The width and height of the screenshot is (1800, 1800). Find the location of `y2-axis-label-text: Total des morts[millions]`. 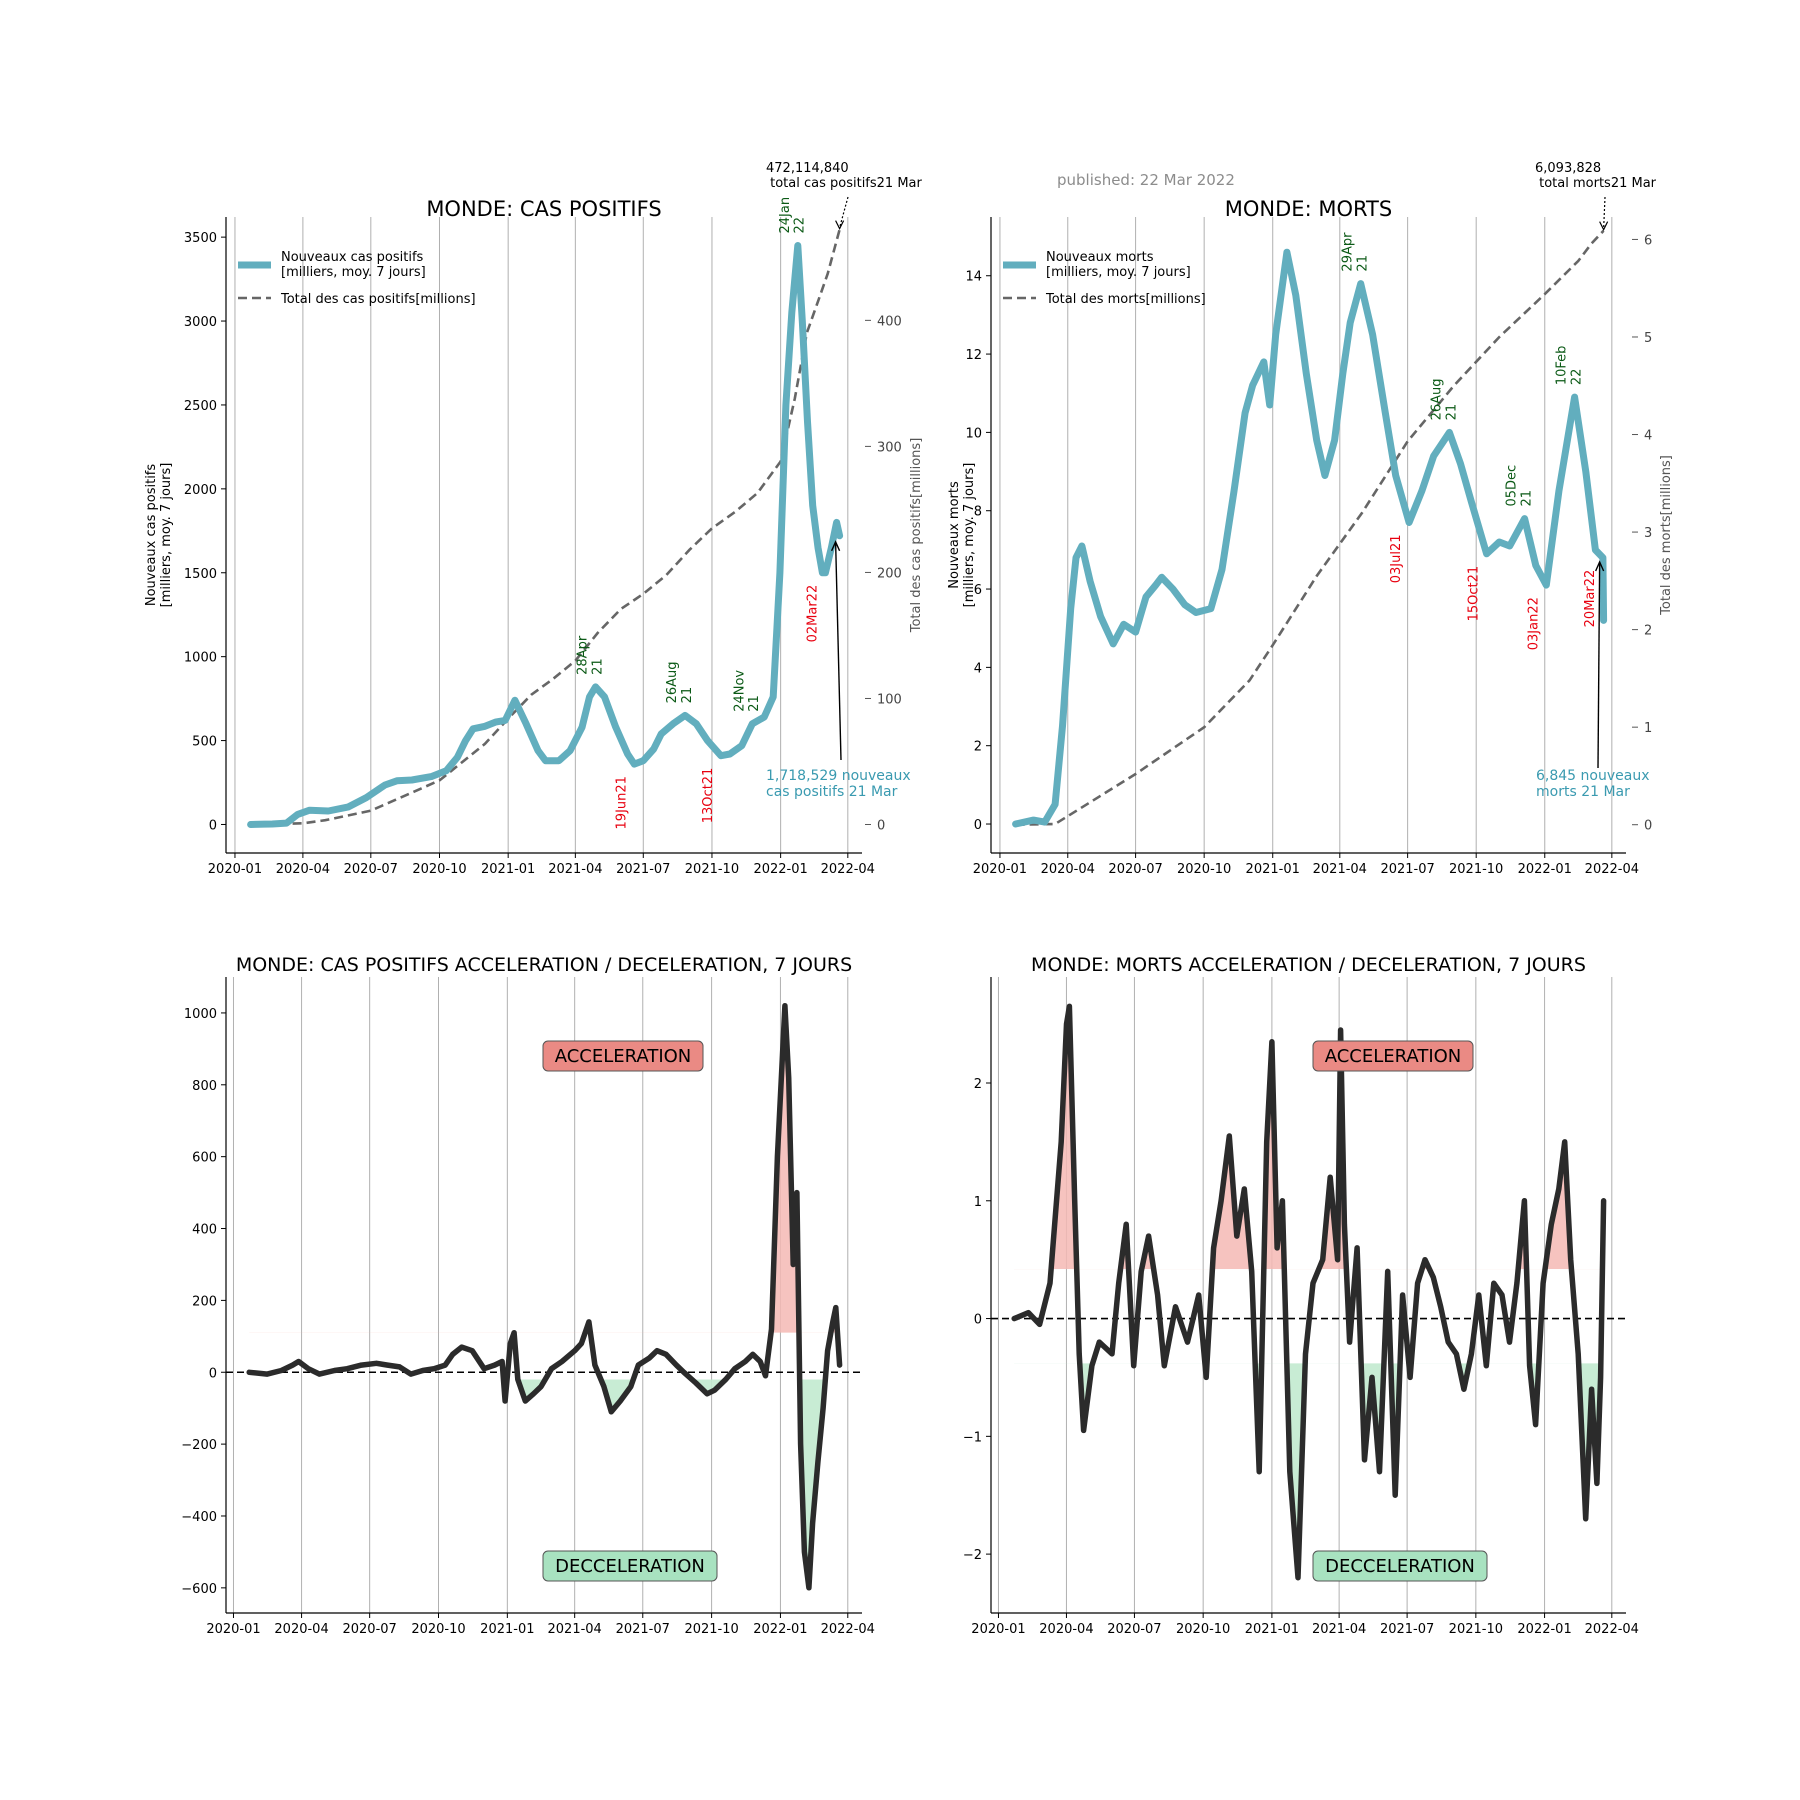

y2-axis-label-text: Total des morts[millions] is located at coordinates (1666, 535).